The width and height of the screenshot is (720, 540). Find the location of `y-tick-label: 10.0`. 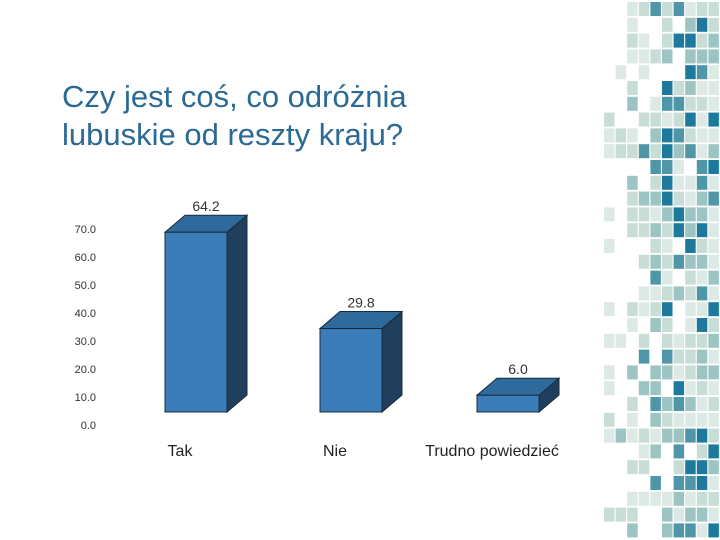

y-tick-label: 10.0 is located at coordinates (85, 398).